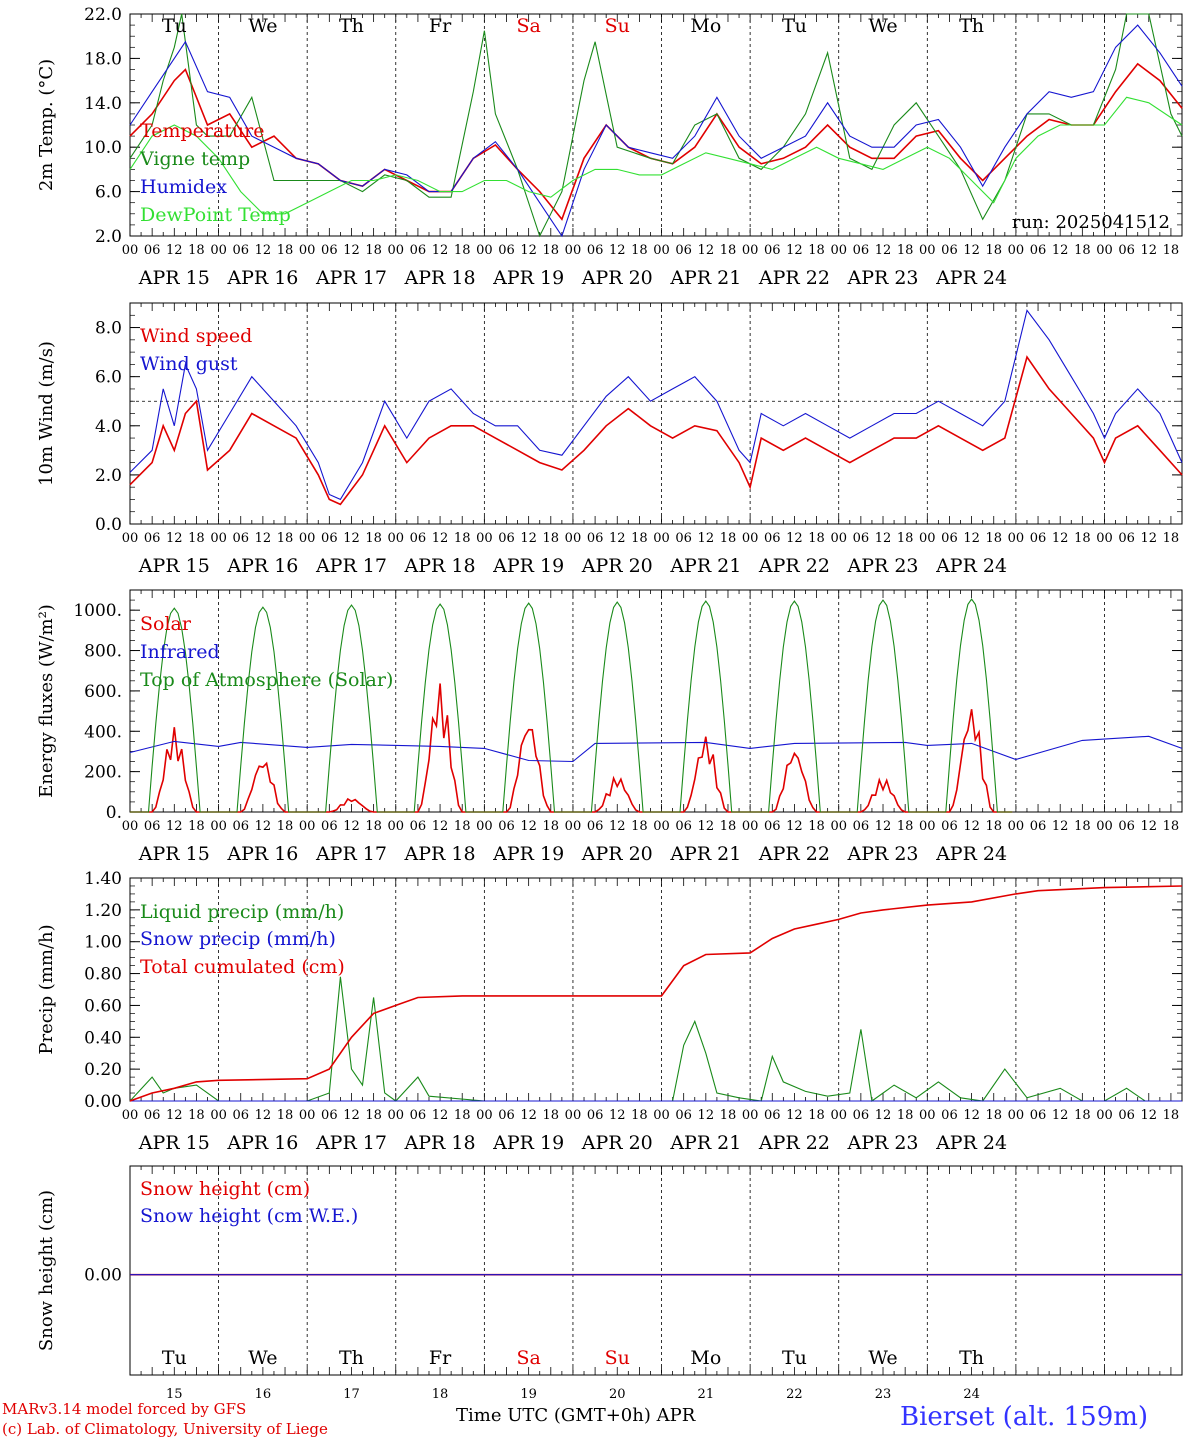  I want to click on y-tick-label: 200., so click(103, 773).